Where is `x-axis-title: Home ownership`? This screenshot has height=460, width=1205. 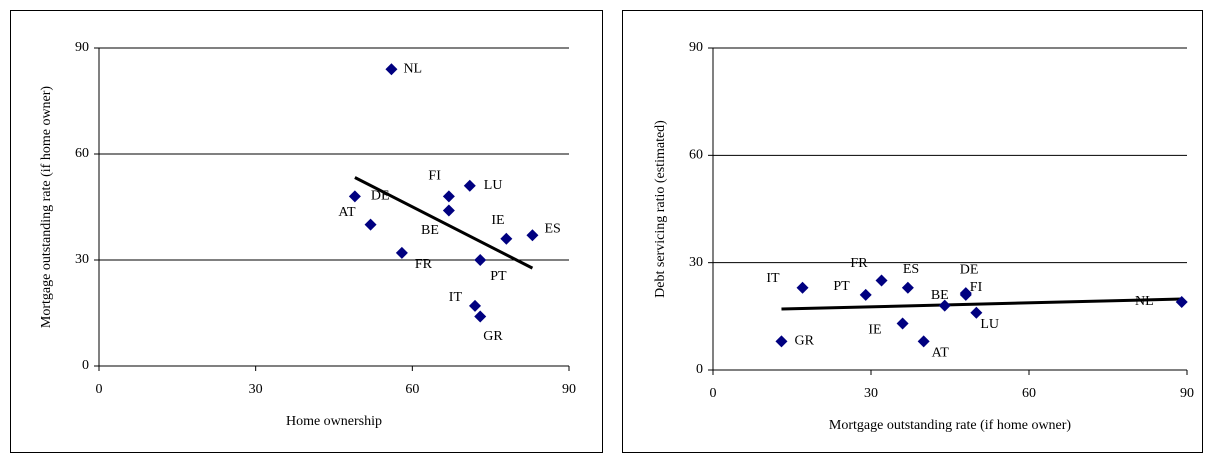
x-axis-title: Home ownership is located at coordinates (334, 421).